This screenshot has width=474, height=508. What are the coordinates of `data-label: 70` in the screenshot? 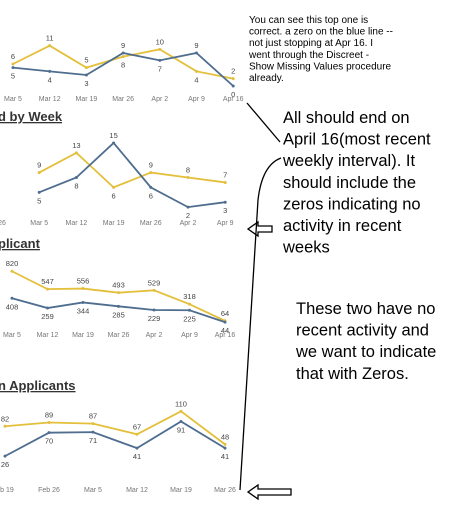 It's located at (49, 441).